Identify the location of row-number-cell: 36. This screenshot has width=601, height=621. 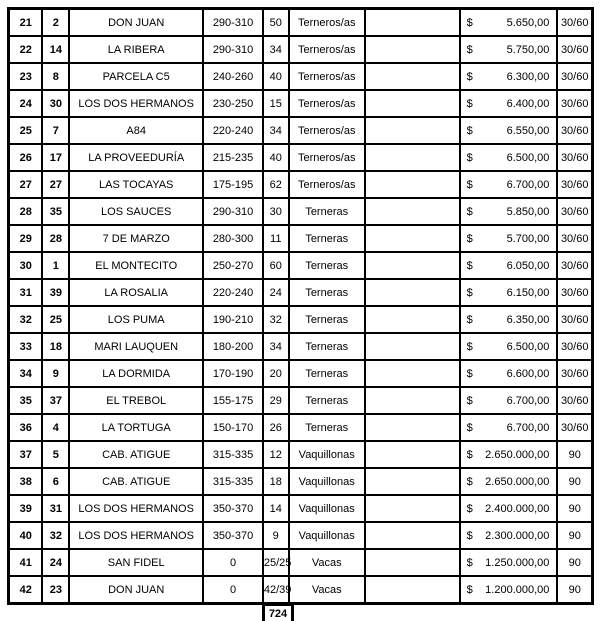
(25, 427).